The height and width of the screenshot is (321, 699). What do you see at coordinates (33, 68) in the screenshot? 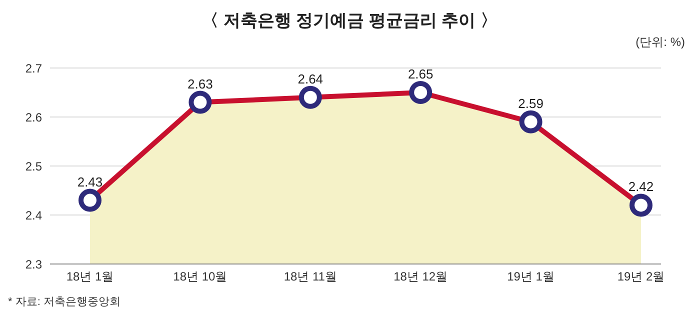
I see `y-tick-label: 2.7` at bounding box center [33, 68].